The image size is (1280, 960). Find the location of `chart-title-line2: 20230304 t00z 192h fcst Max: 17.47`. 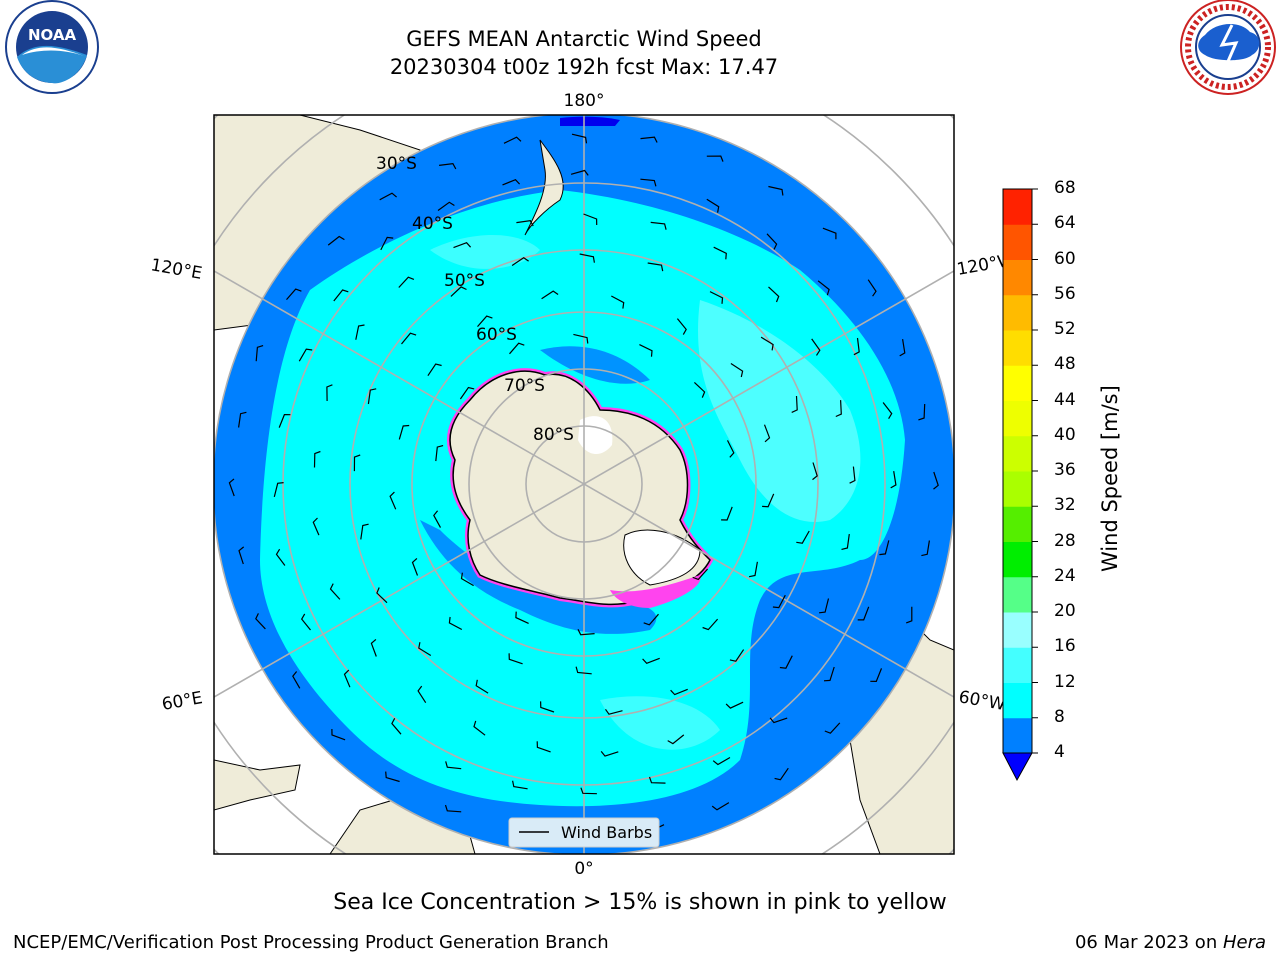

chart-title-line2: 20230304 t00z 192h fcst Max: 17.47 is located at coordinates (584, 67).